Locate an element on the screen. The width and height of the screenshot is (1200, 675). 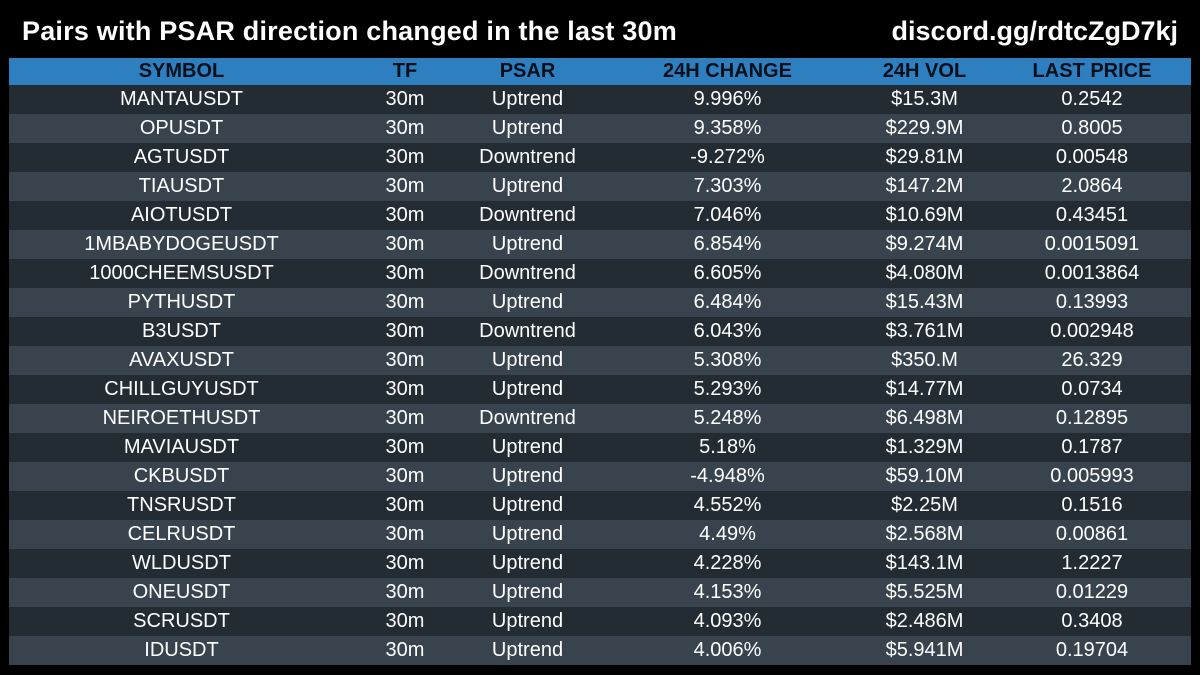
column-header-last-price: LAST PRICE is located at coordinates (1092, 71).